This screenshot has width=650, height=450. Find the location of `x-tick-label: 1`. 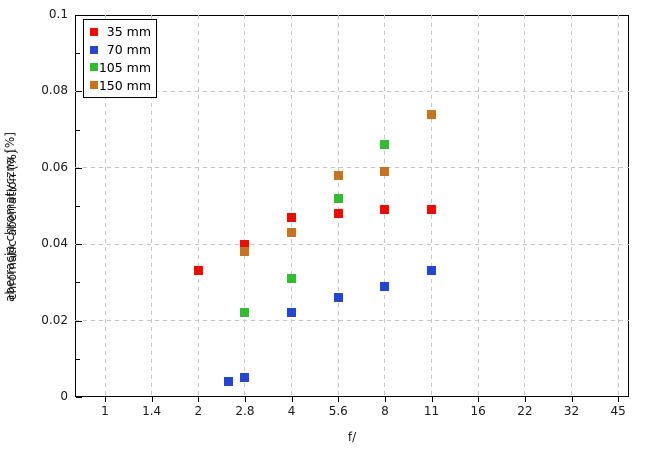

x-tick-label: 1 is located at coordinates (105, 411).